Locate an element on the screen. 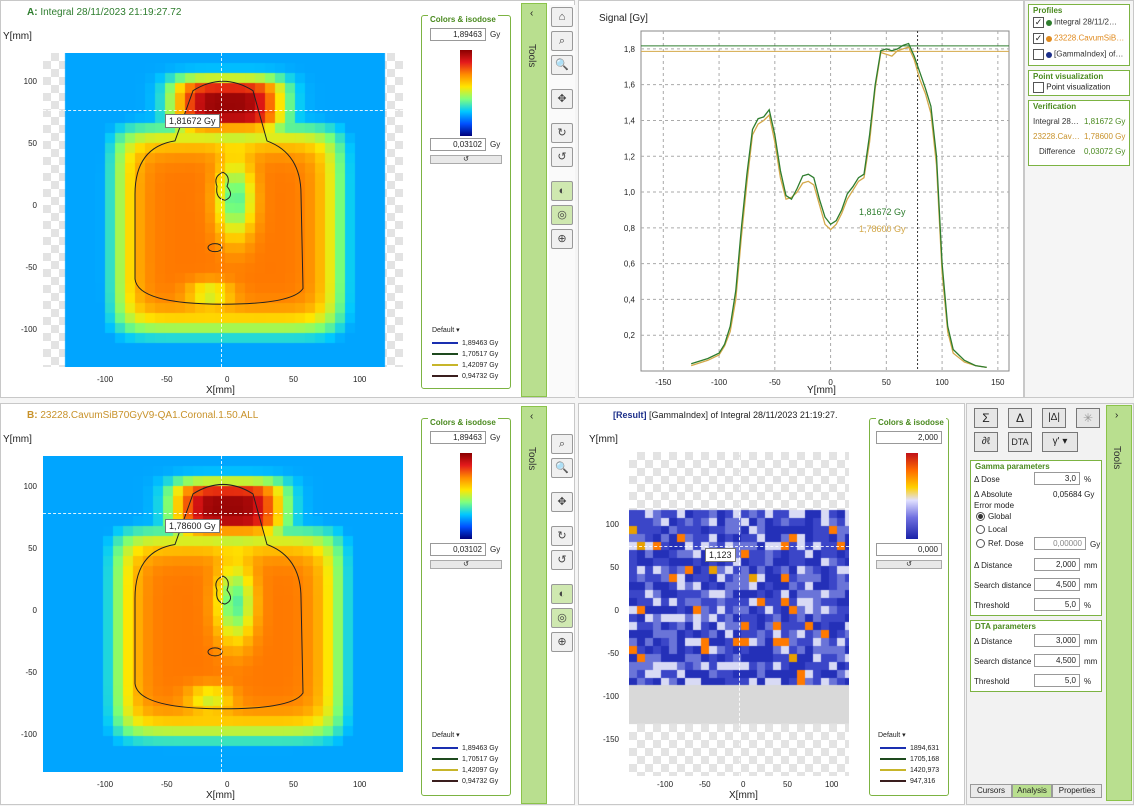 Image resolution: width=1134 pixels, height=806 pixels. dose-field: 3,0 is located at coordinates (1057, 478).